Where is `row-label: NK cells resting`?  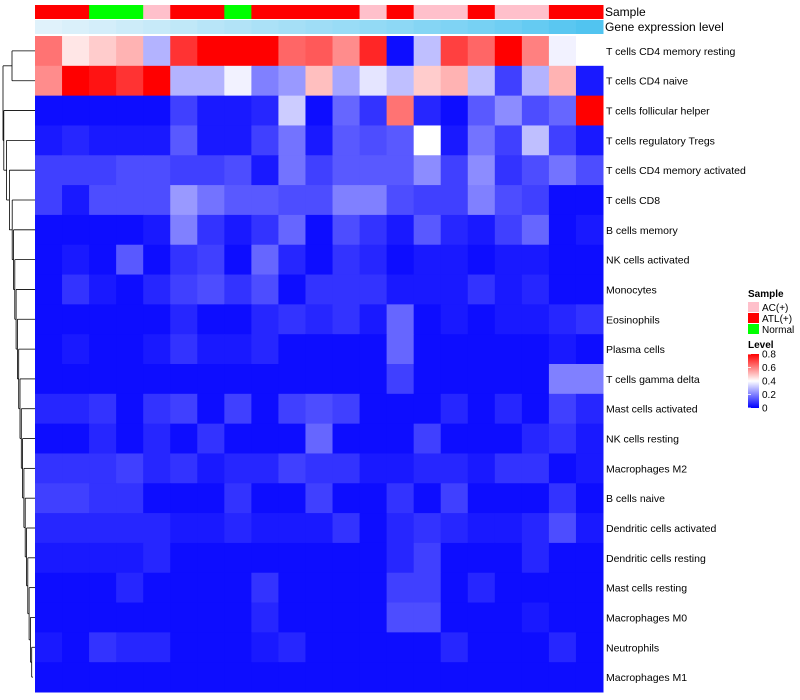
row-label: NK cells resting is located at coordinates (642, 440).